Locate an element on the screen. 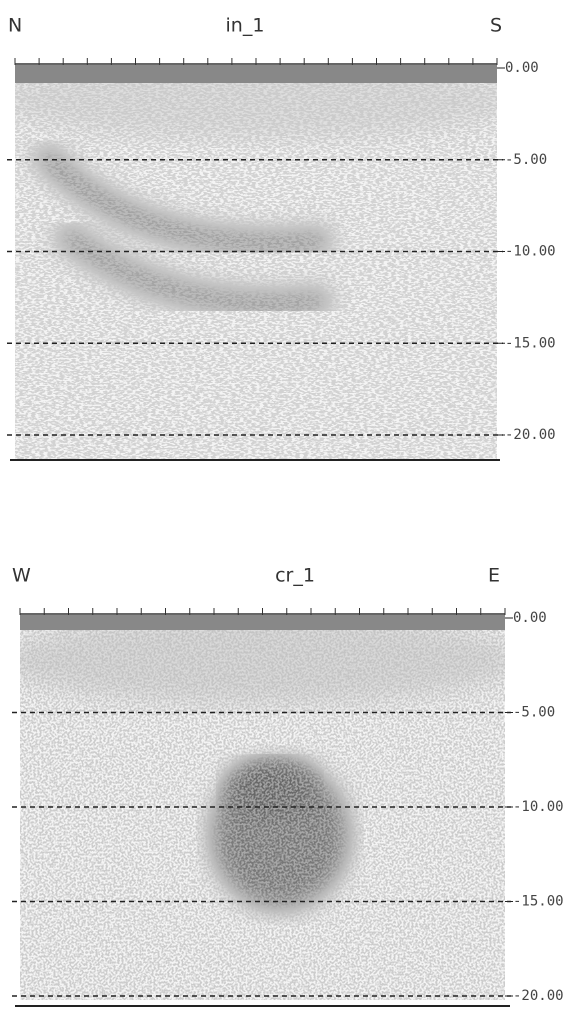 The height and width of the screenshot is (1010, 573). panel-title: in_1 is located at coordinates (245, 26).